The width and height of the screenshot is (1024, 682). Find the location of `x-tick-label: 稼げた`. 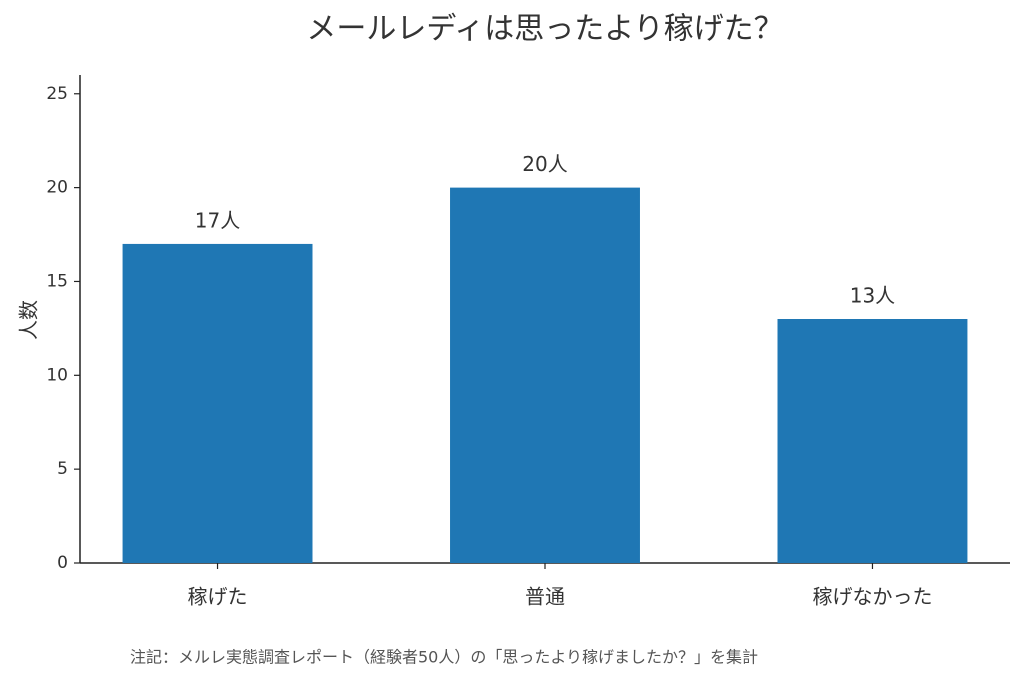

x-tick-label: 稼げた is located at coordinates (218, 597).